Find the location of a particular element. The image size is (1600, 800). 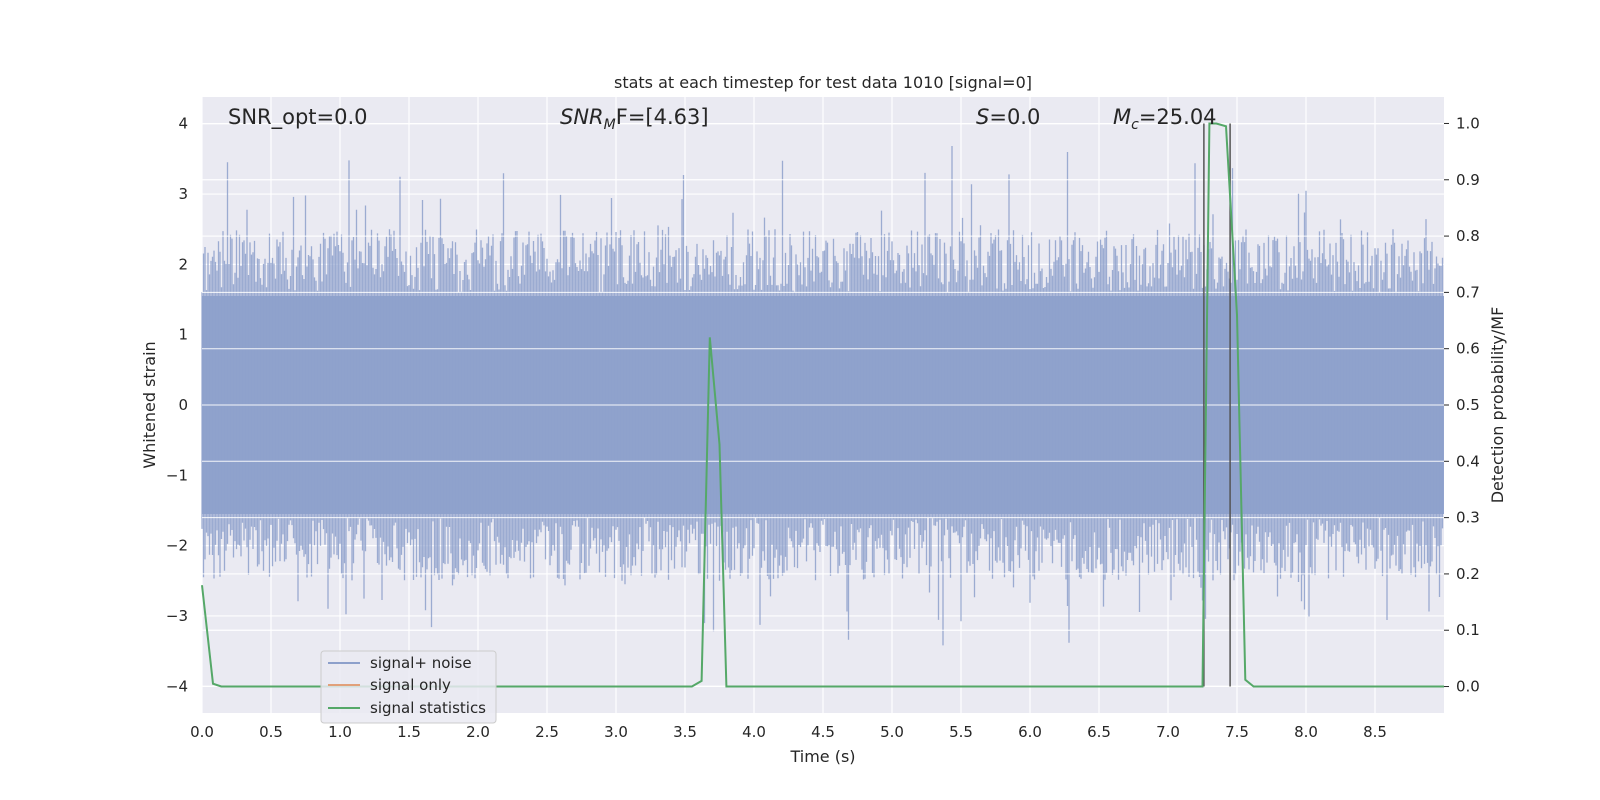

legend-box is located at coordinates (408, 687).